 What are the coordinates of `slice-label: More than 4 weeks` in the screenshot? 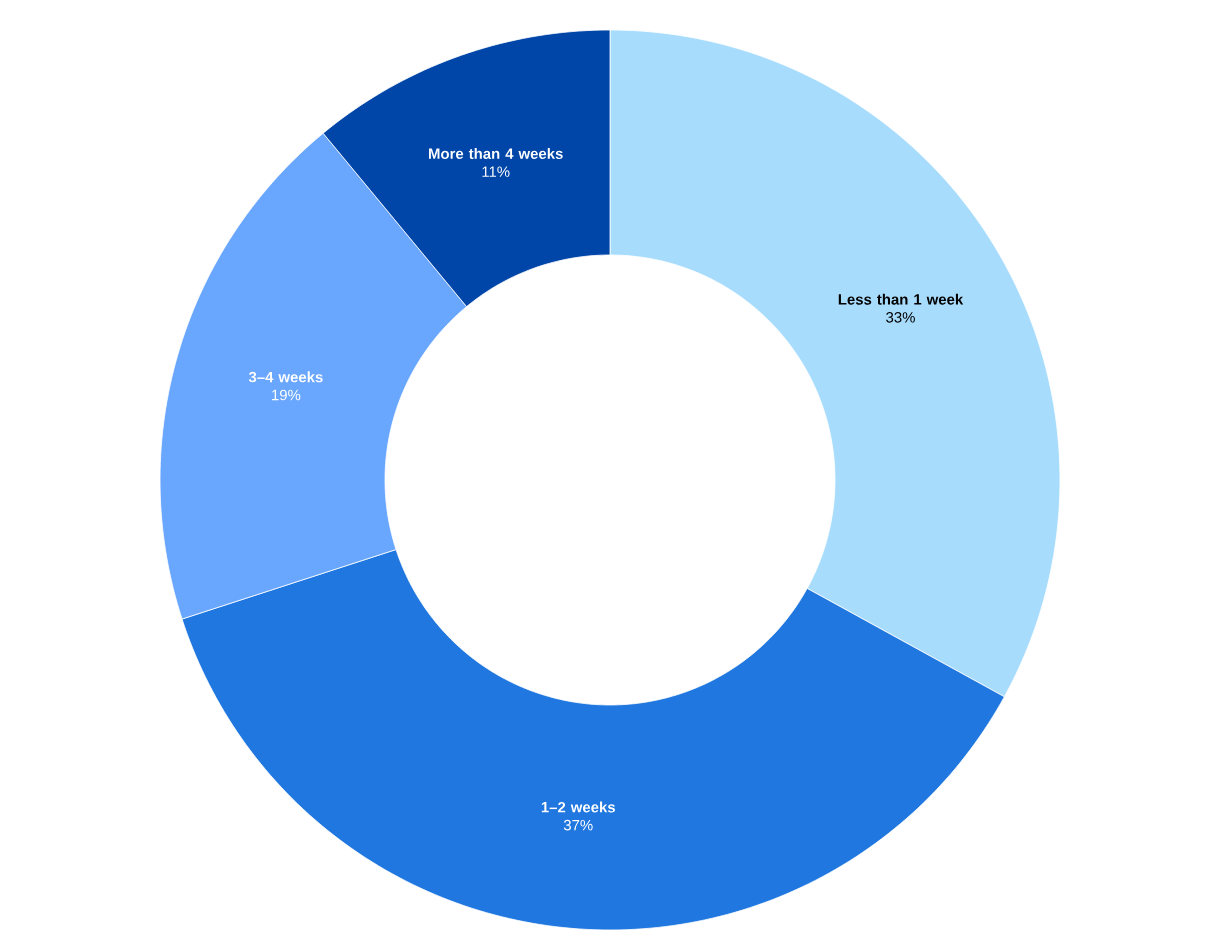 It's located at (496, 153).